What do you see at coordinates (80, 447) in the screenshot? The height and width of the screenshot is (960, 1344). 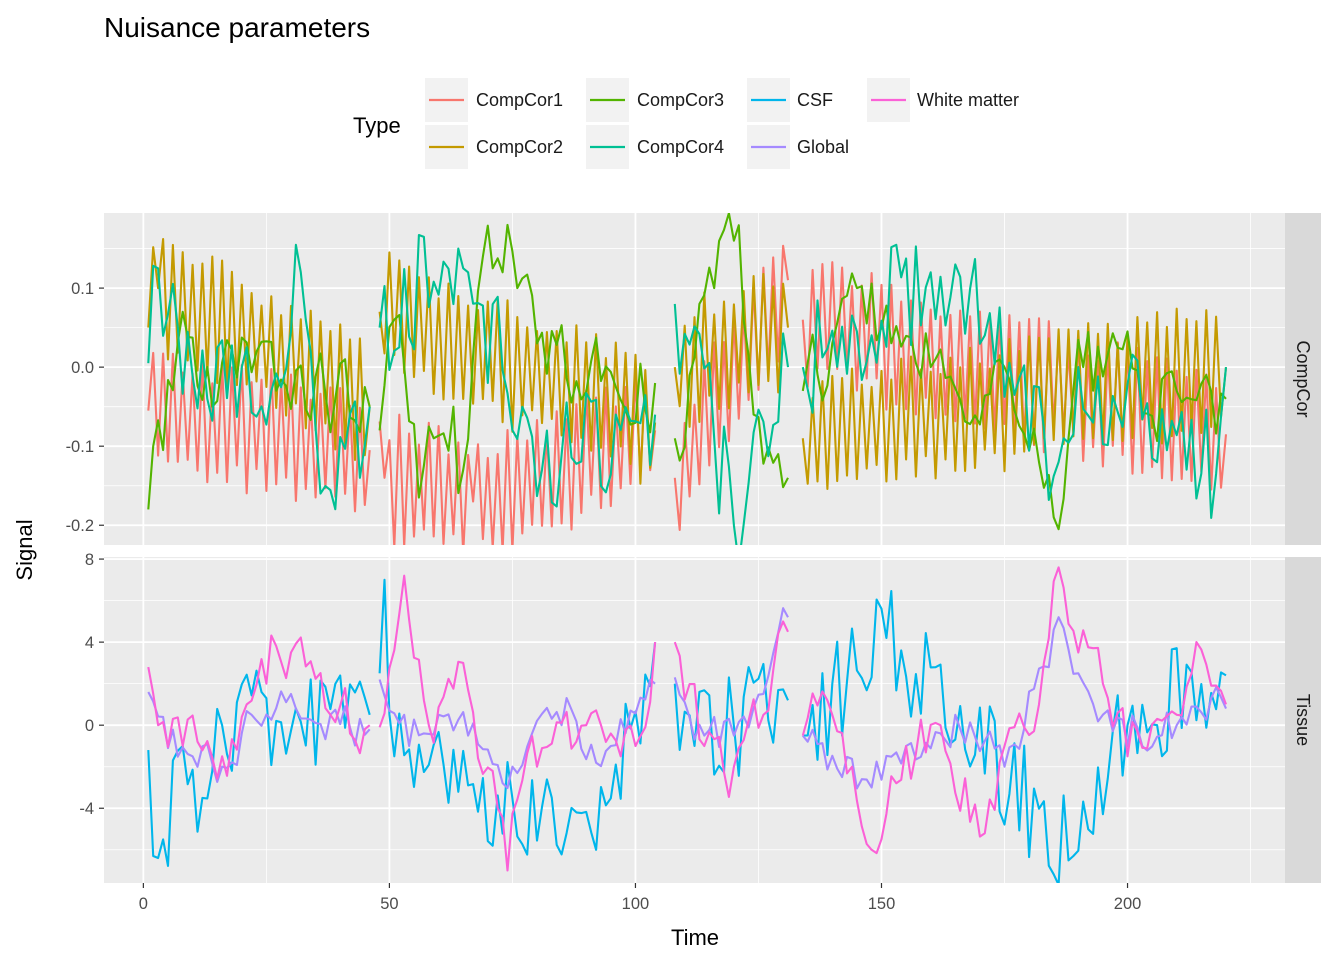 I see `y-tick-label: -0.1` at bounding box center [80, 447].